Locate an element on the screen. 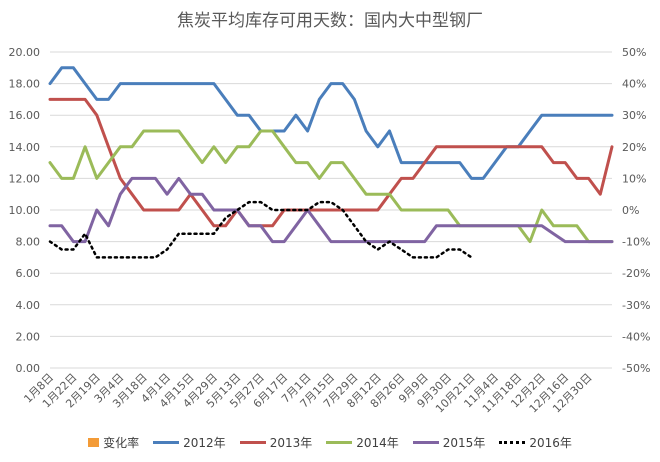  right-tick-label: 20% is located at coordinates (634, 147).